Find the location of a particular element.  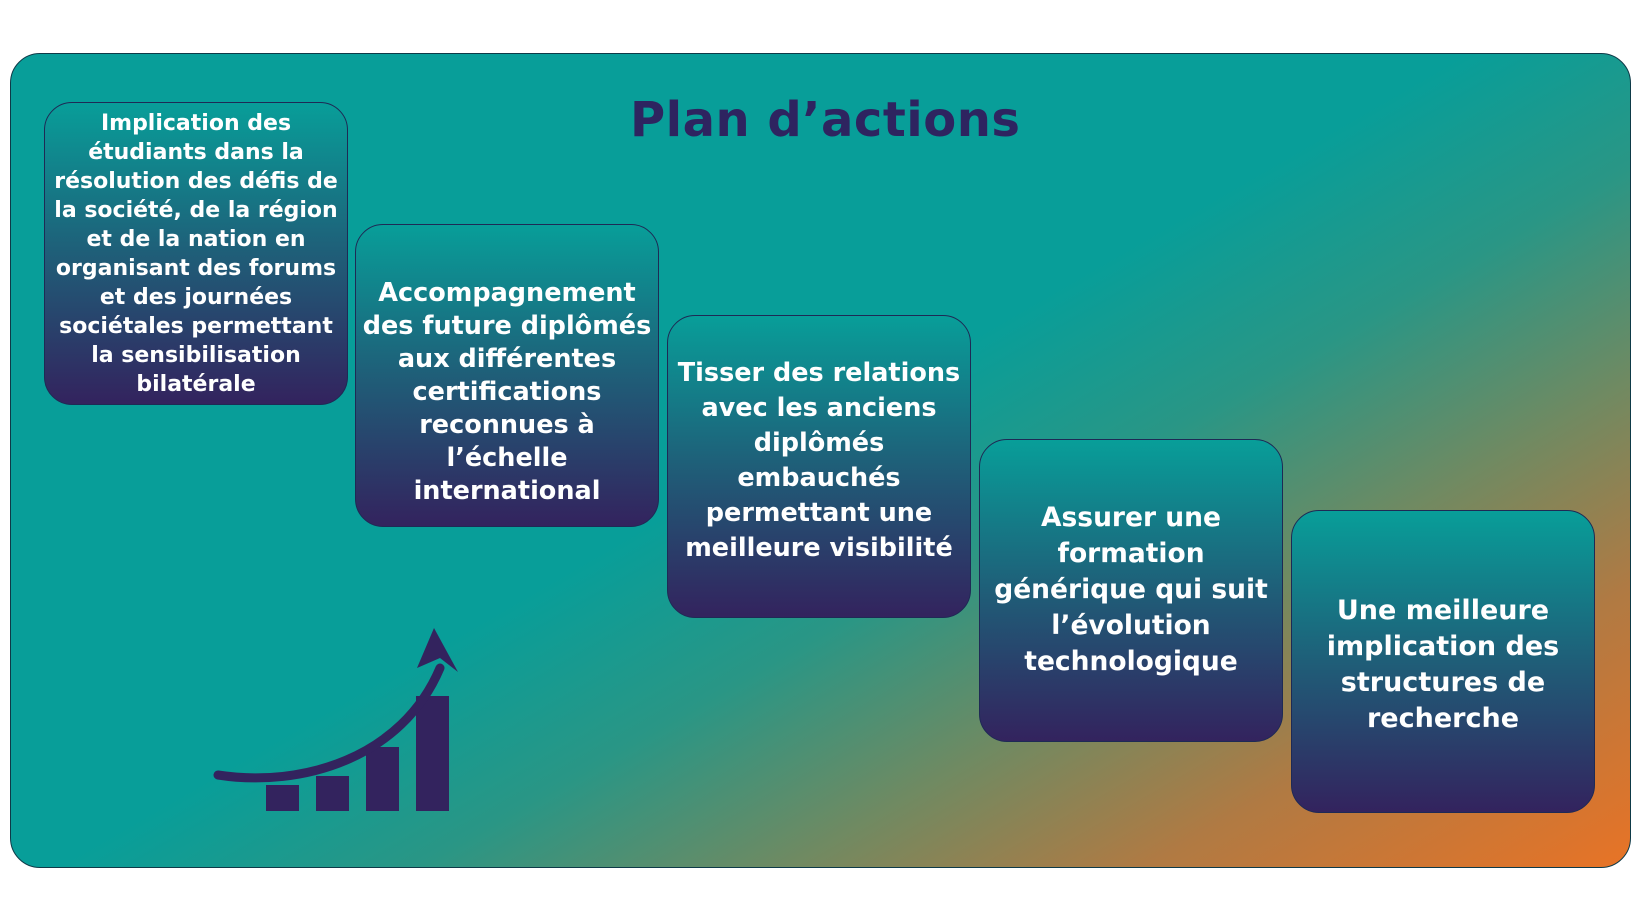

diagram-title: Plan d’actions is located at coordinates (825, 120).